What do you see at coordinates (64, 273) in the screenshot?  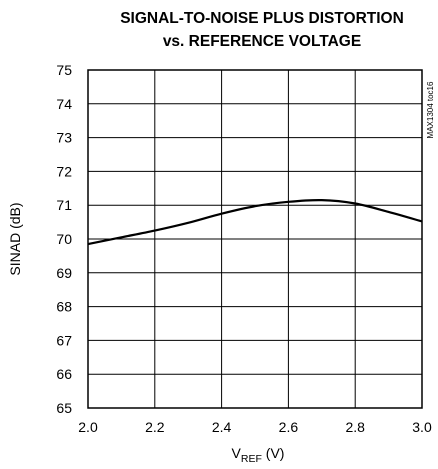 I see `y-tick-label: 69` at bounding box center [64, 273].